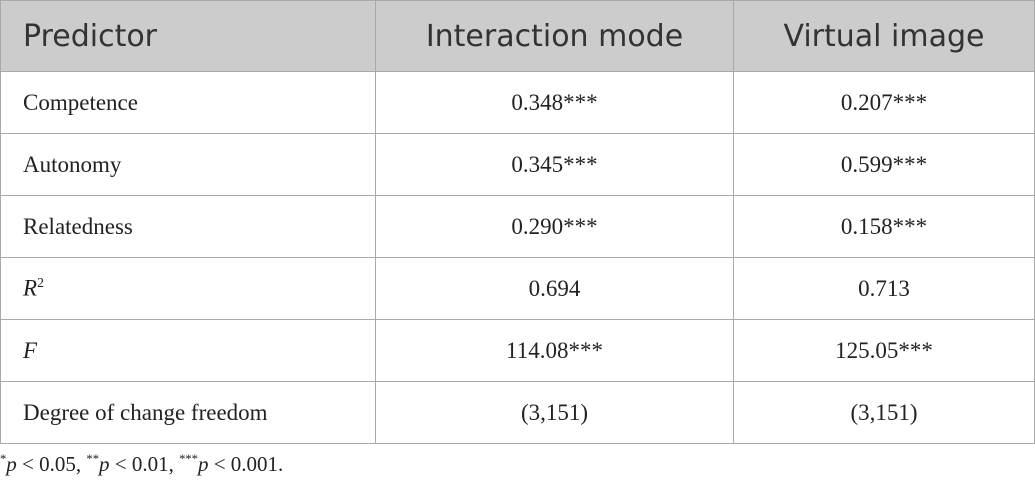  What do you see at coordinates (188, 164) in the screenshot?
I see `table-cell: Autonomy` at bounding box center [188, 164].